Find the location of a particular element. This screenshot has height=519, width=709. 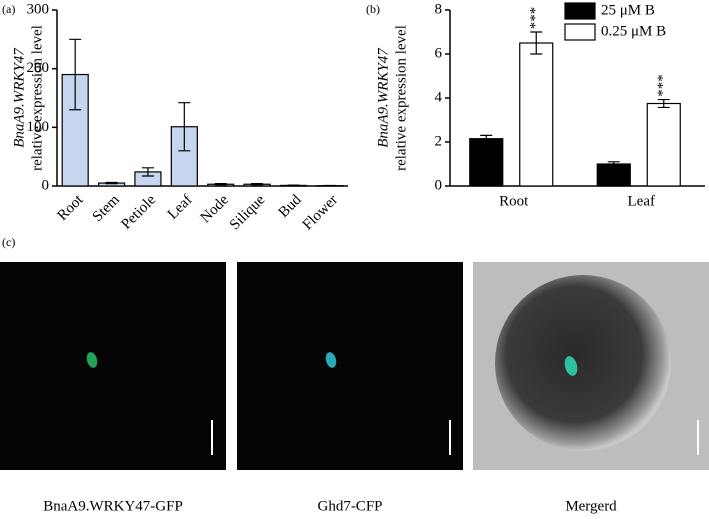

panel-label: (c) is located at coordinates (8, 242).